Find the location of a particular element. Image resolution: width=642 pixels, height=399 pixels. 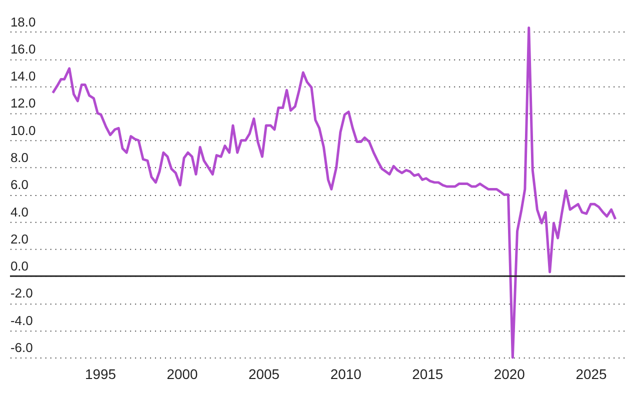

x-tick-label: 2025 is located at coordinates (591, 374).